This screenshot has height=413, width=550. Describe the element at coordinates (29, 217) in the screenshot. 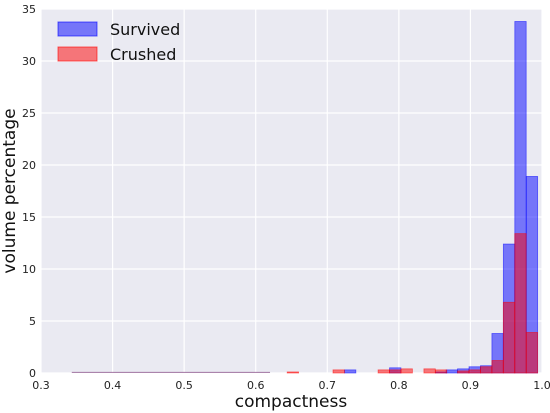

I see `y-tick-label: 15` at that location.